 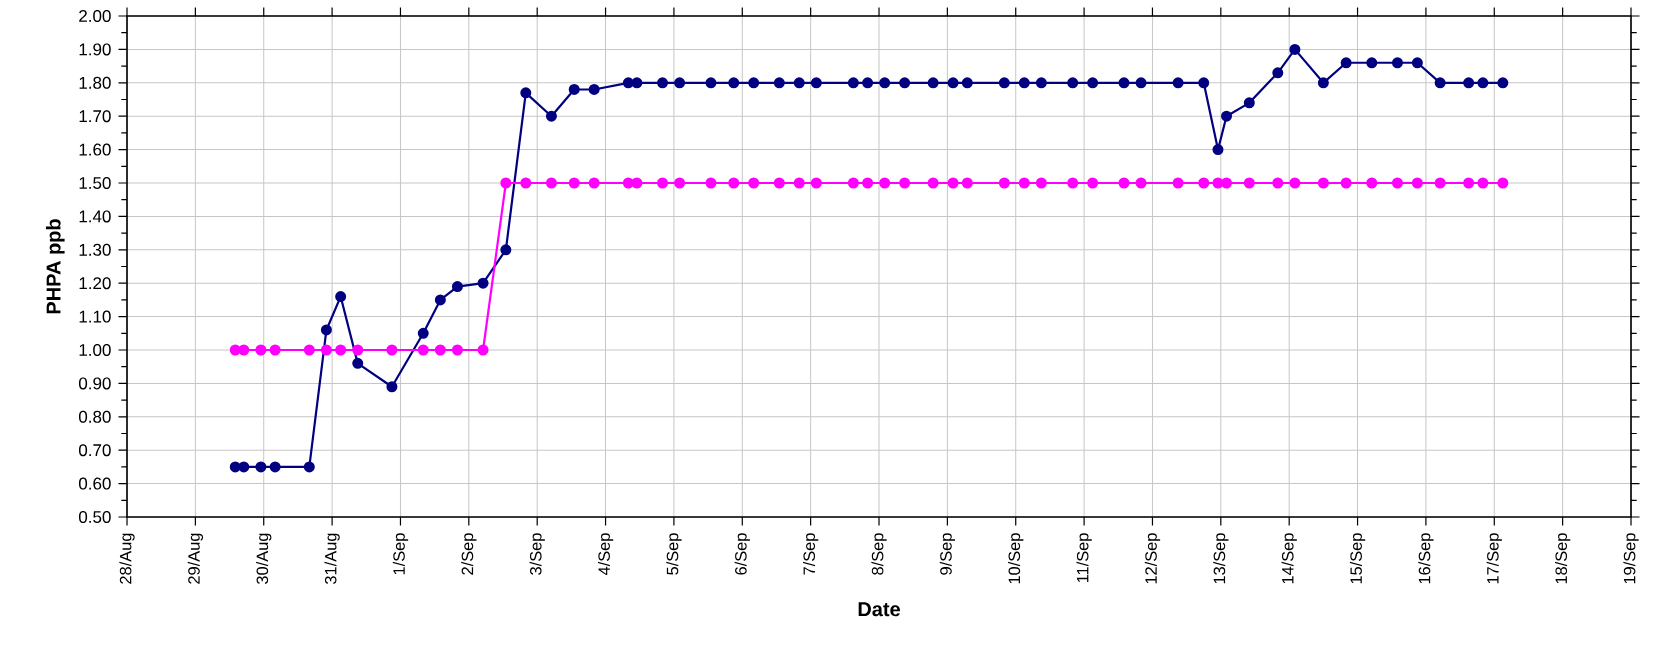 I want to click on x-tick-label: 31/Aug, so click(x=332, y=558).